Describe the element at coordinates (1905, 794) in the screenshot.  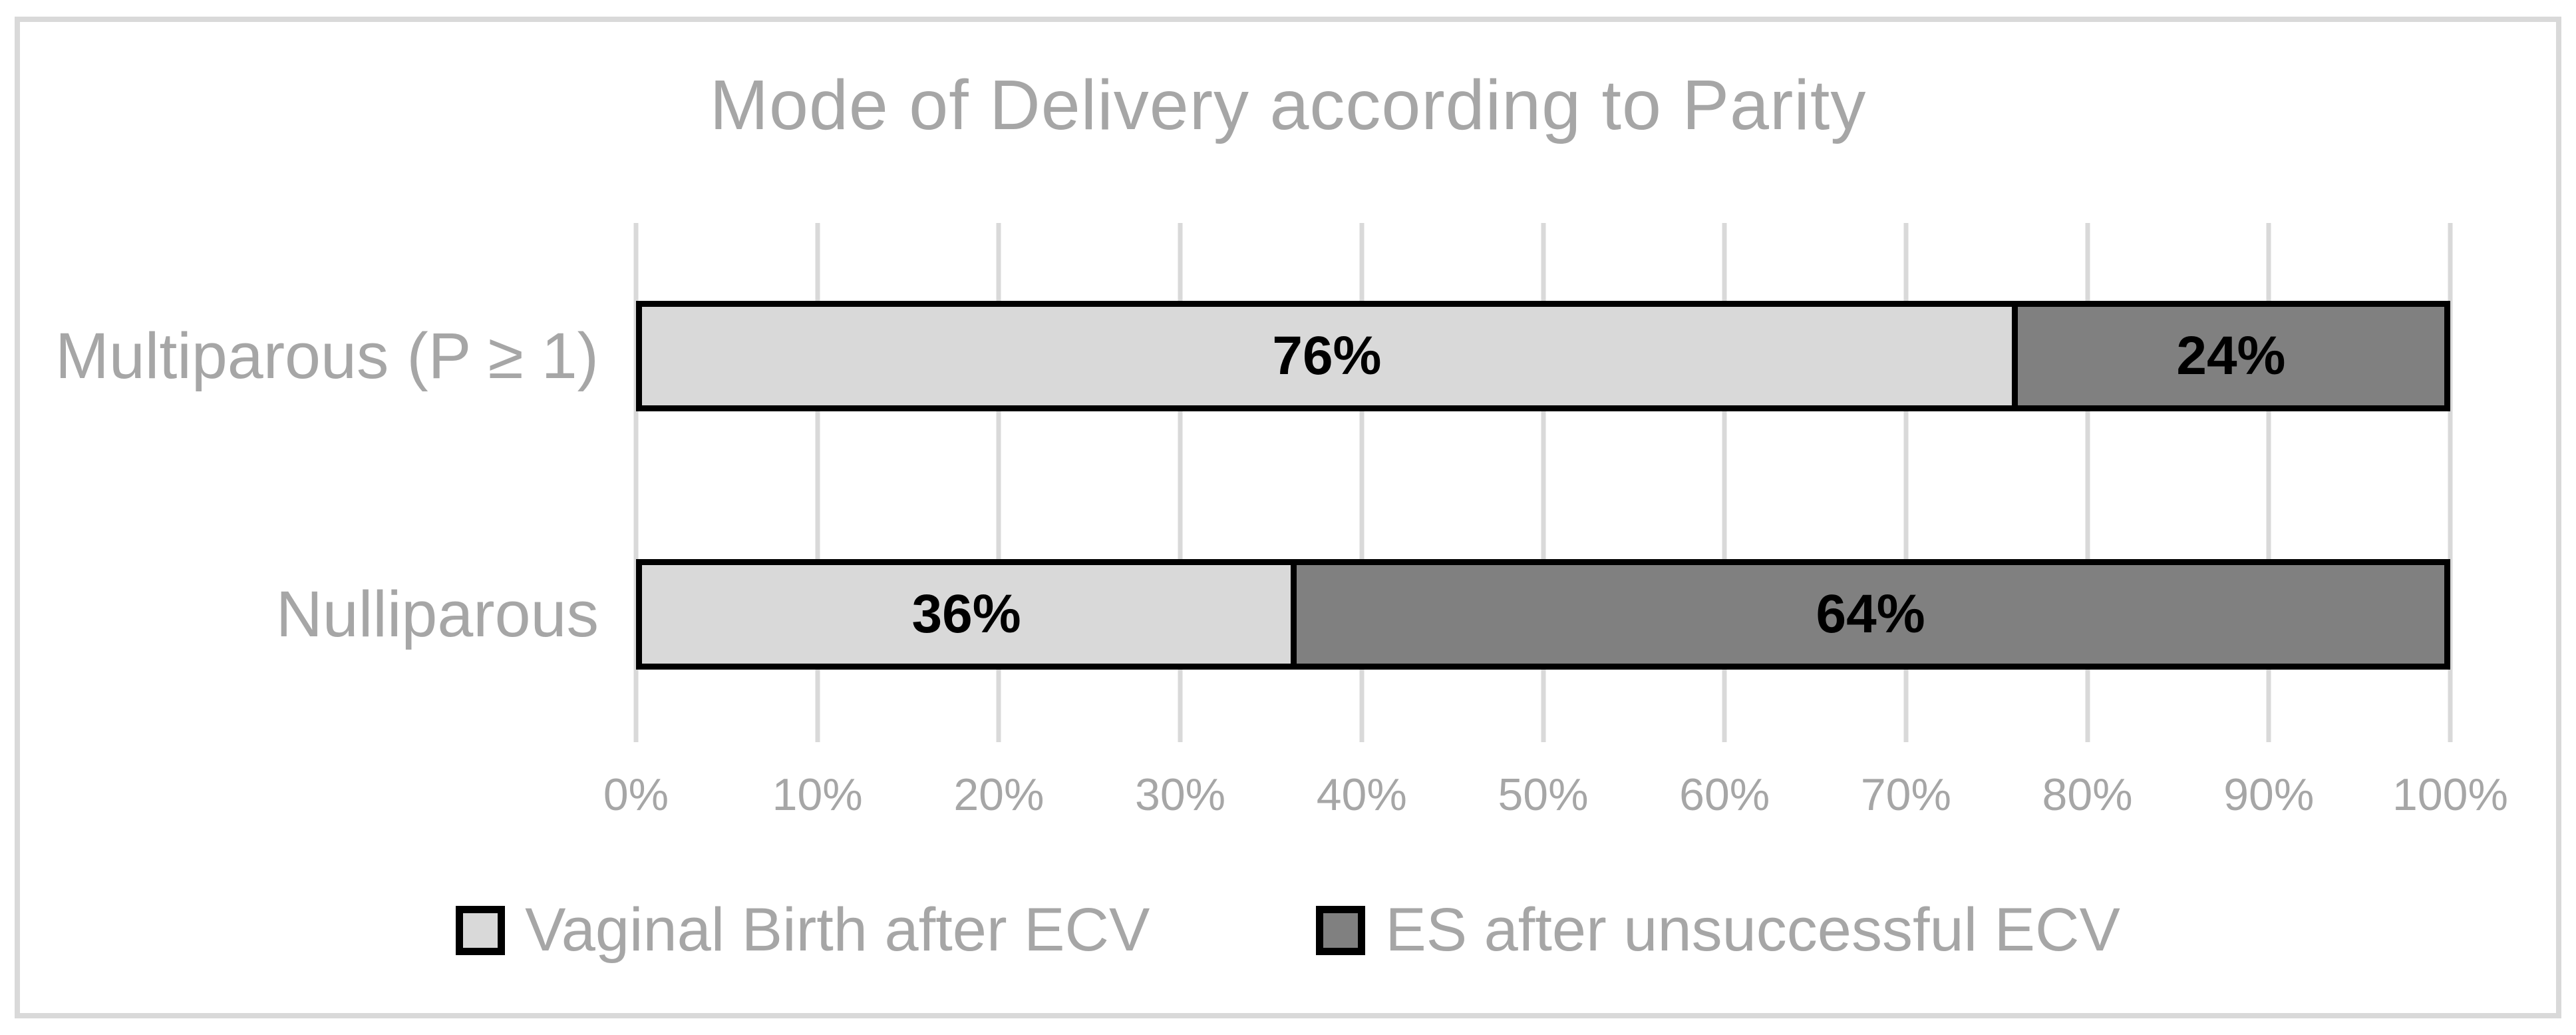
I see `x-axis-tick-label: 70%` at that location.